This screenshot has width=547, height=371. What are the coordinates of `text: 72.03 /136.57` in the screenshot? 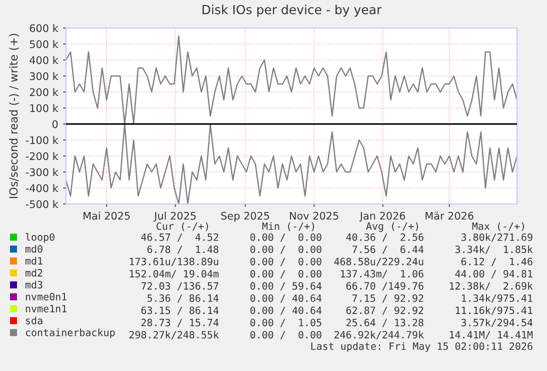 It's located at (179, 286).